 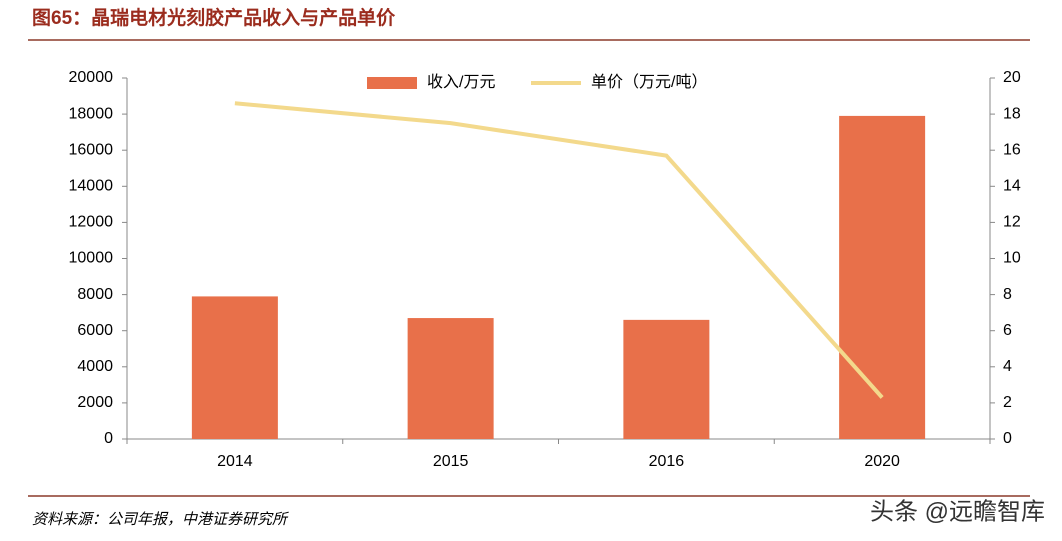 What do you see at coordinates (91, 222) in the screenshot?
I see `y-tick-label: 12000` at bounding box center [91, 222].